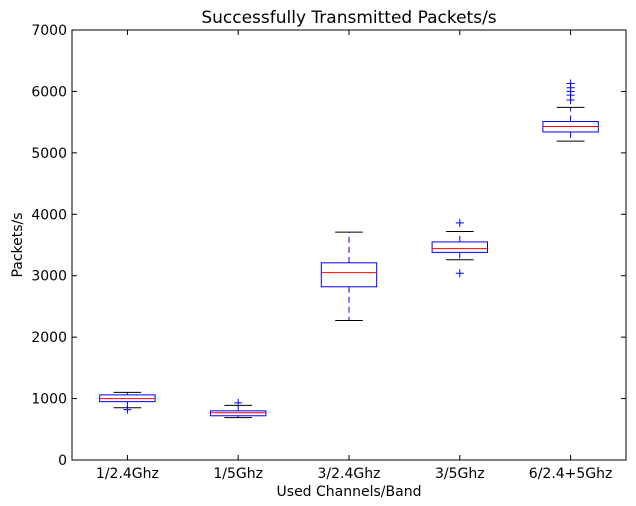 The width and height of the screenshot is (636, 506). What do you see at coordinates (49, 92) in the screenshot?
I see `y-tick-label: 6000` at bounding box center [49, 92].